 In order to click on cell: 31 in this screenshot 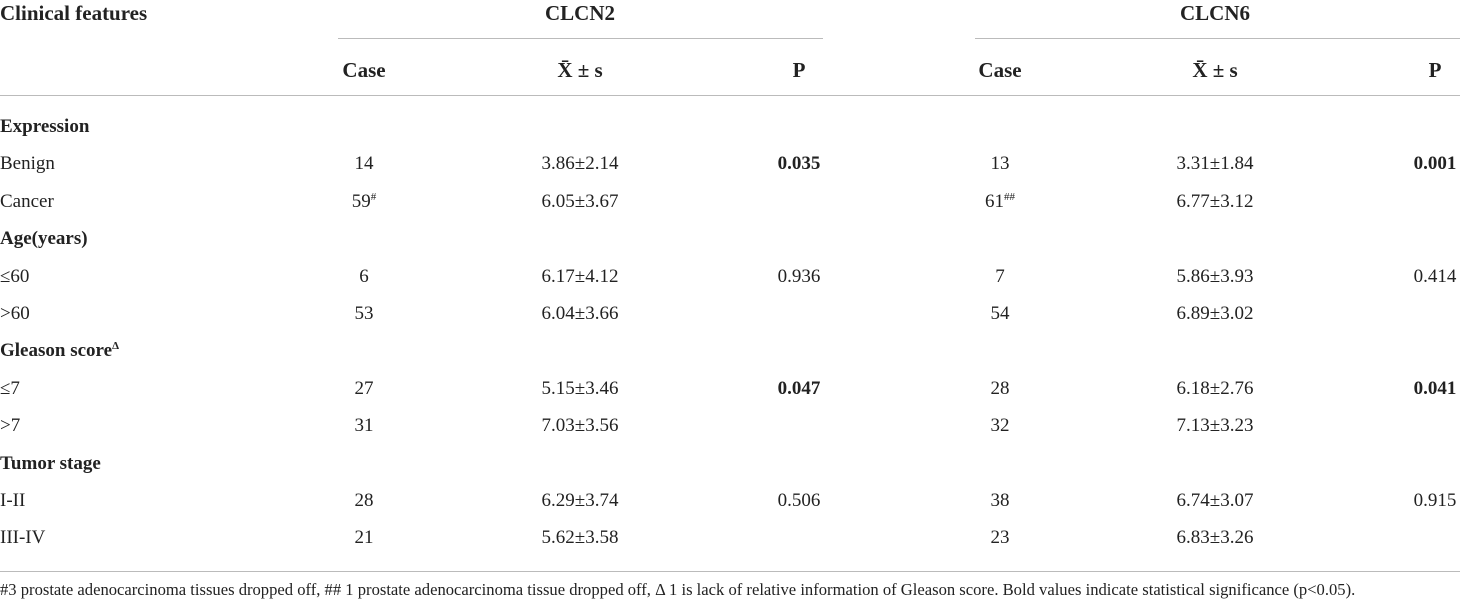, I will do `click(364, 426)`.